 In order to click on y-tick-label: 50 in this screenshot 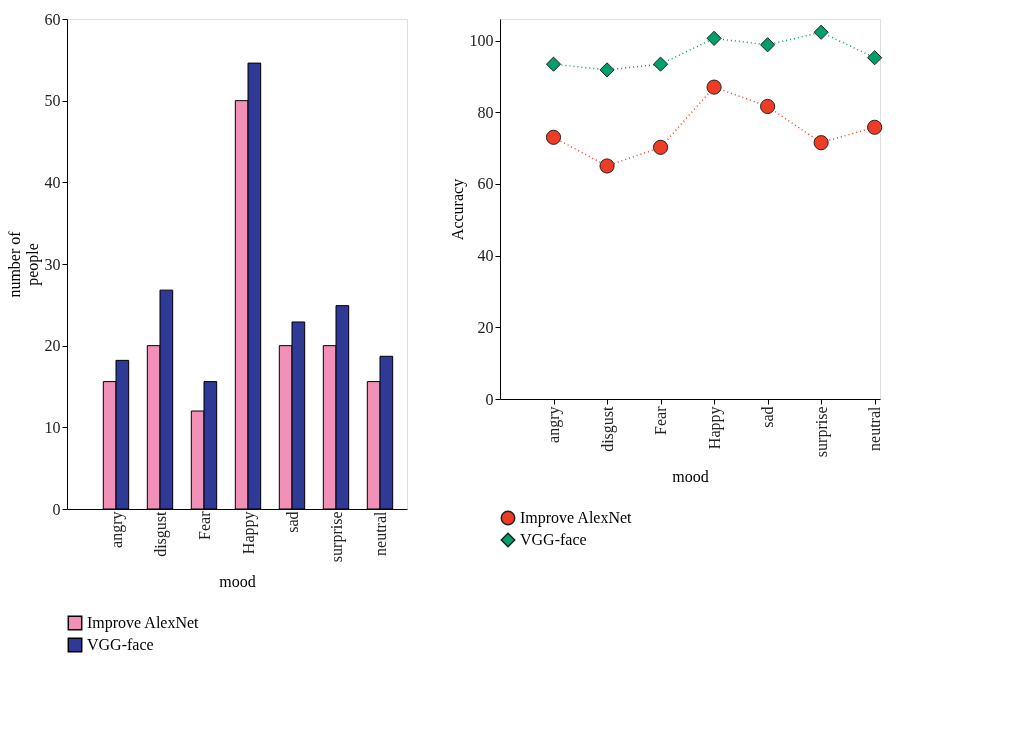, I will do `click(52, 101)`.